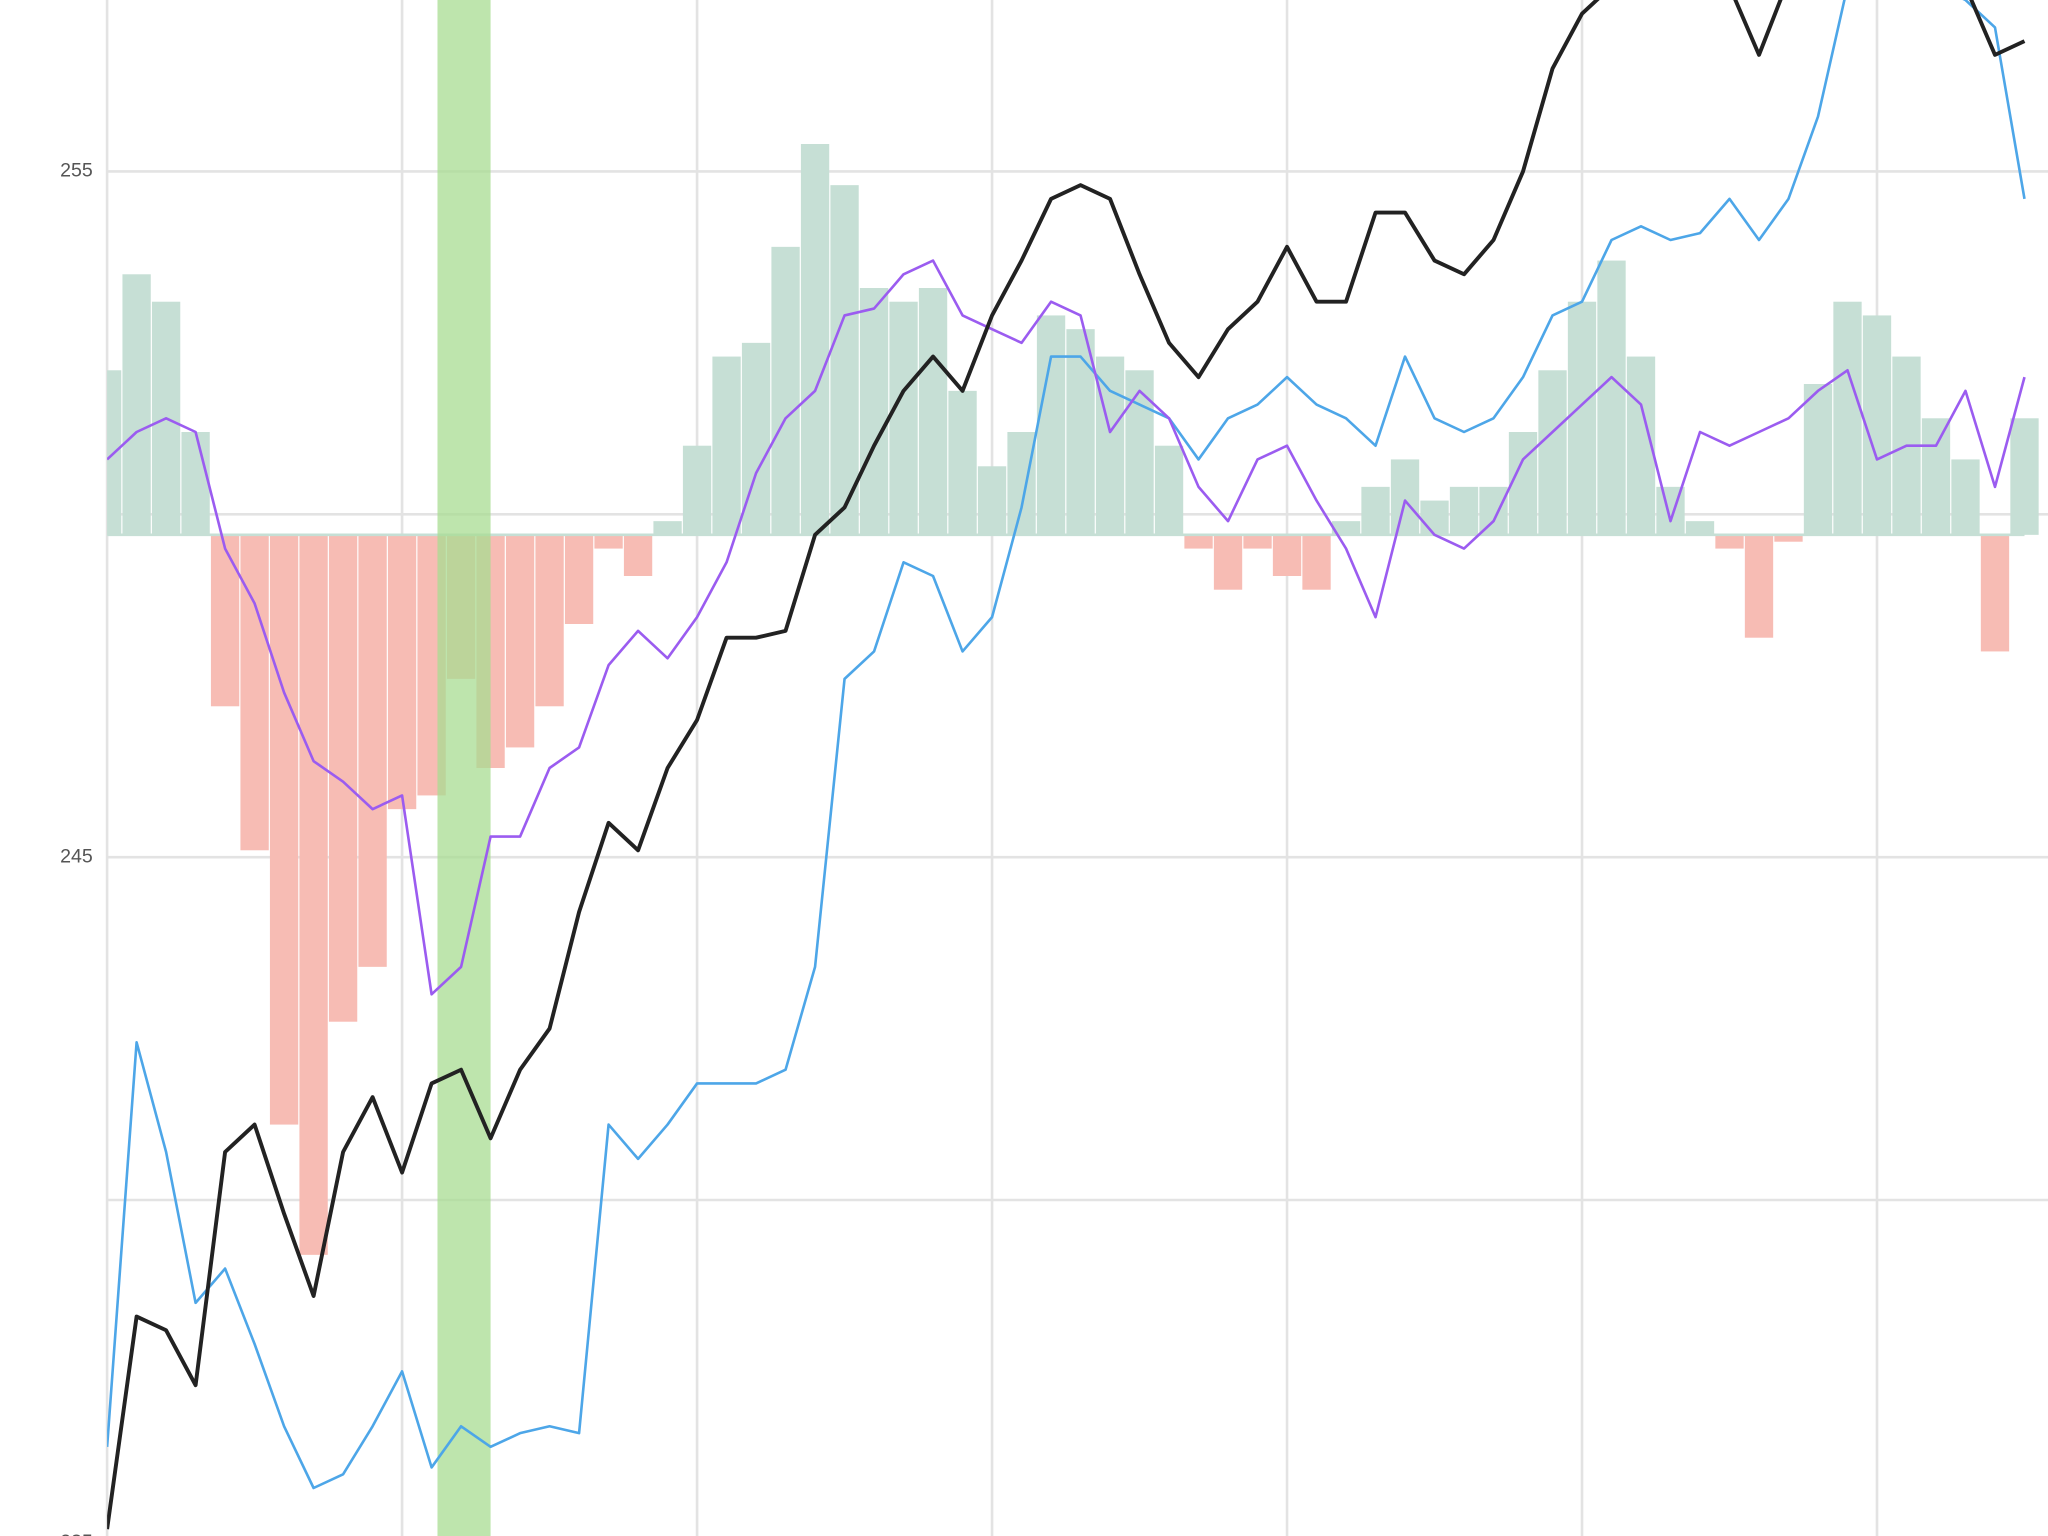 The height and width of the screenshot is (1536, 2048). I want to click on y-tick-label: 235, so click(76, 1533).